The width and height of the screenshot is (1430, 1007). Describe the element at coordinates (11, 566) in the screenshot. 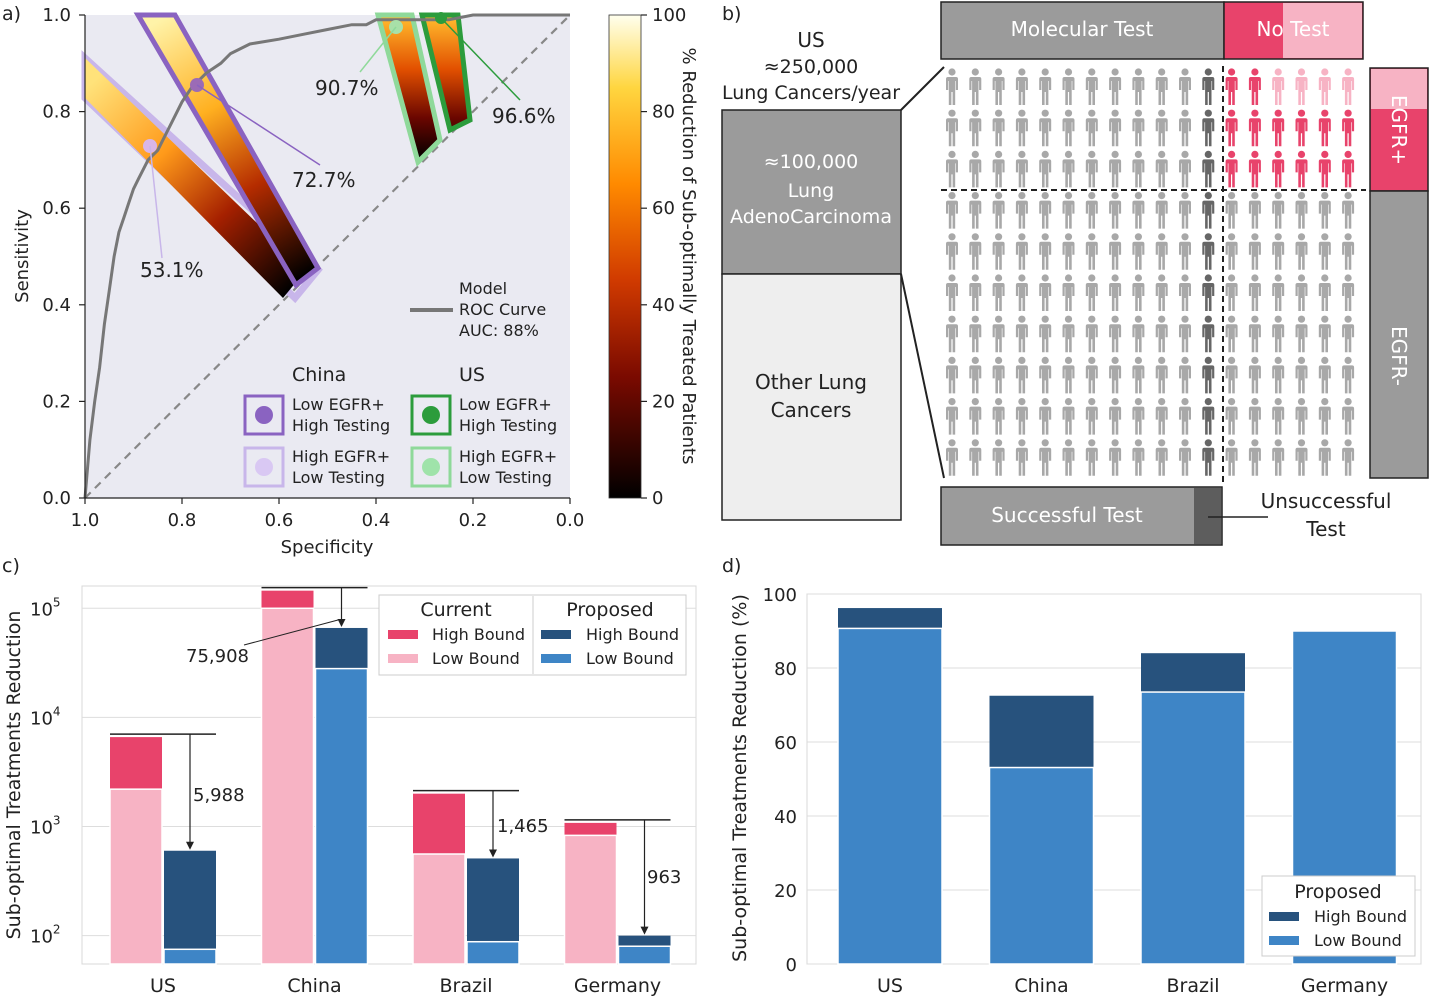

I see `panel-c-label: c)` at that location.